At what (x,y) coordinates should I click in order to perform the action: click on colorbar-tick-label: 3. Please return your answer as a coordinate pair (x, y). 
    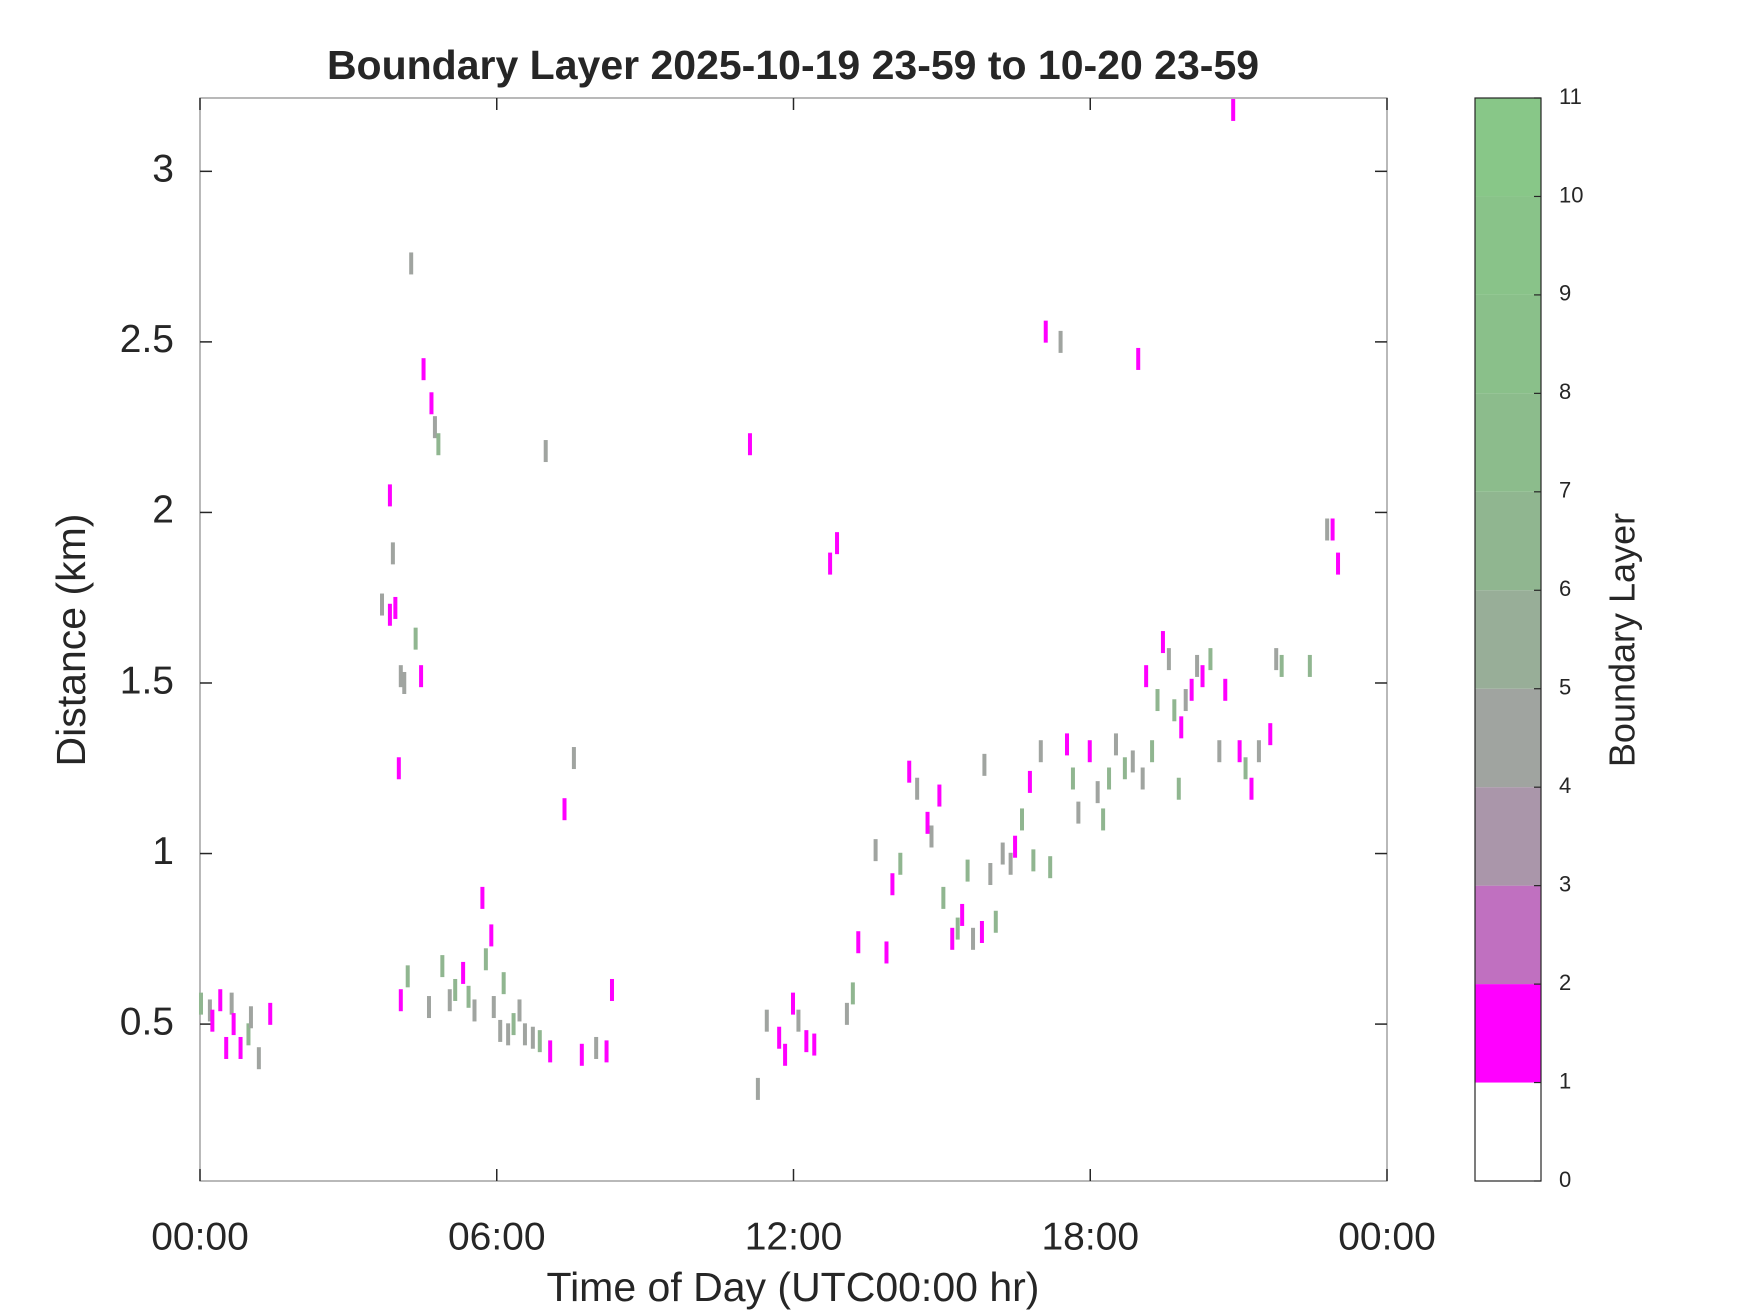
    Looking at the image, I should click on (1565, 883).